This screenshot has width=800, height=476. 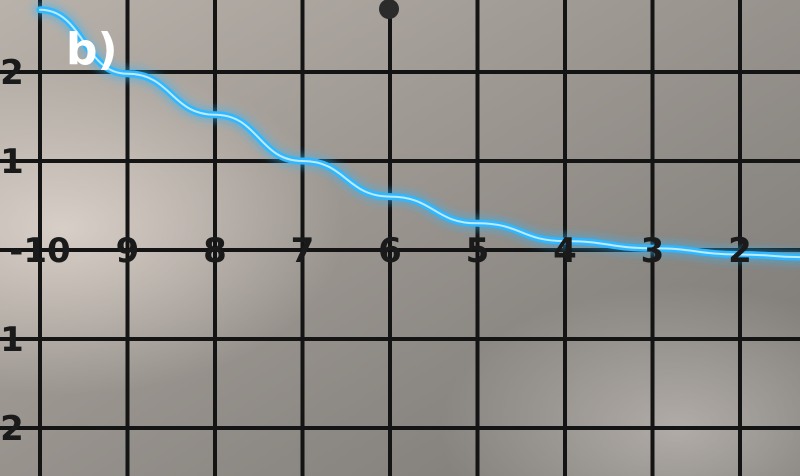 I want to click on x-tick-label: 5, so click(x=478, y=251).